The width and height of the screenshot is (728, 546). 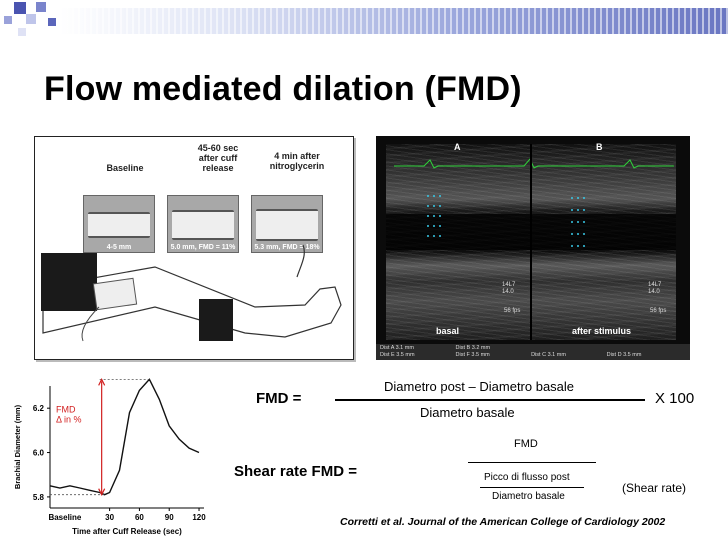 What do you see at coordinates (602, 331) in the screenshot?
I see `label-after-stimulus: after stimulus` at bounding box center [602, 331].